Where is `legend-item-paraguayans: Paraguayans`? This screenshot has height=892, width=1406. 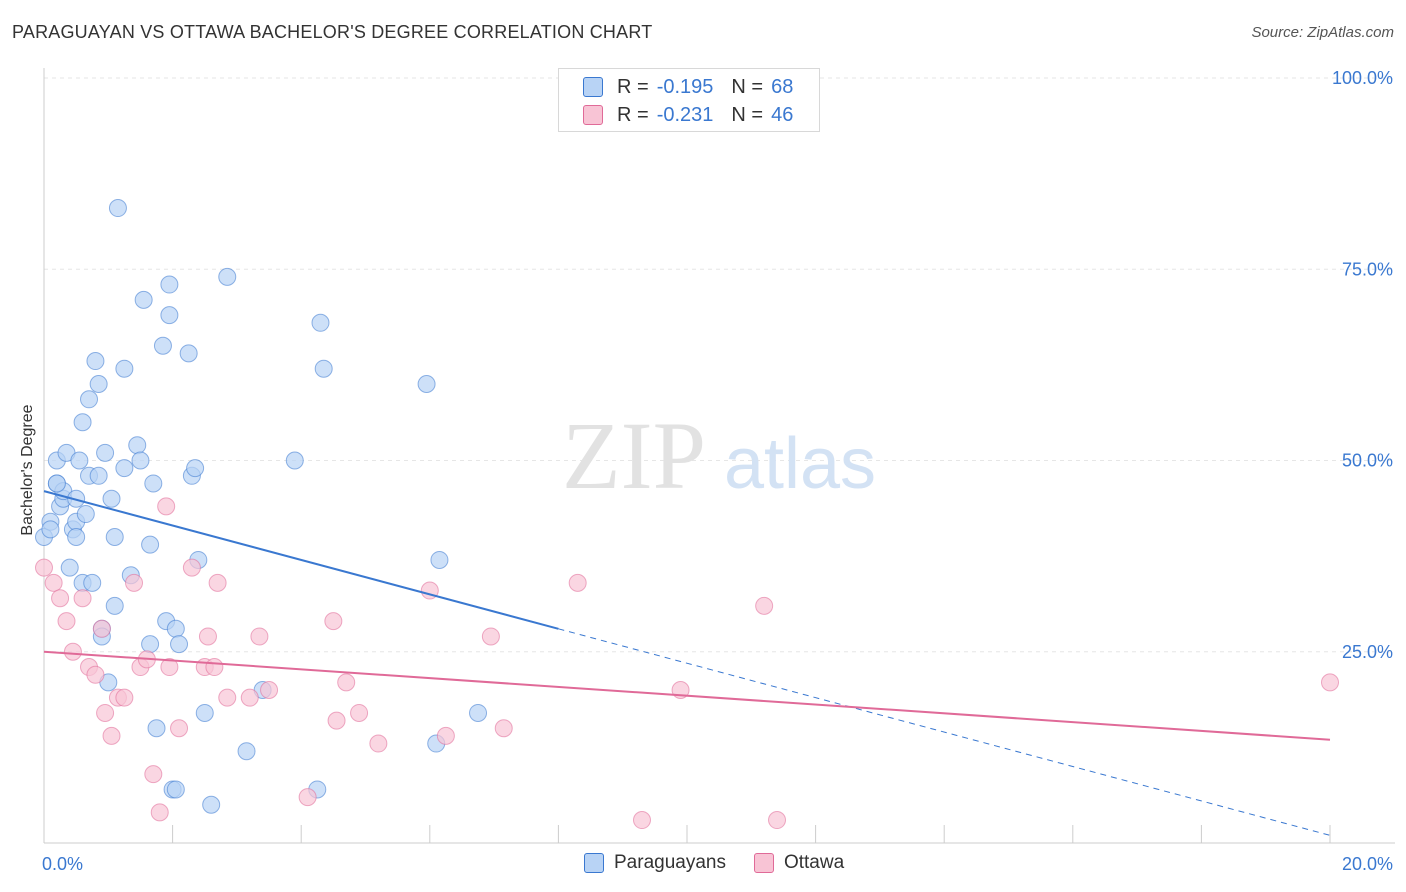
legend-item-paraguayans: Paraguayans is located at coordinates (655, 863).